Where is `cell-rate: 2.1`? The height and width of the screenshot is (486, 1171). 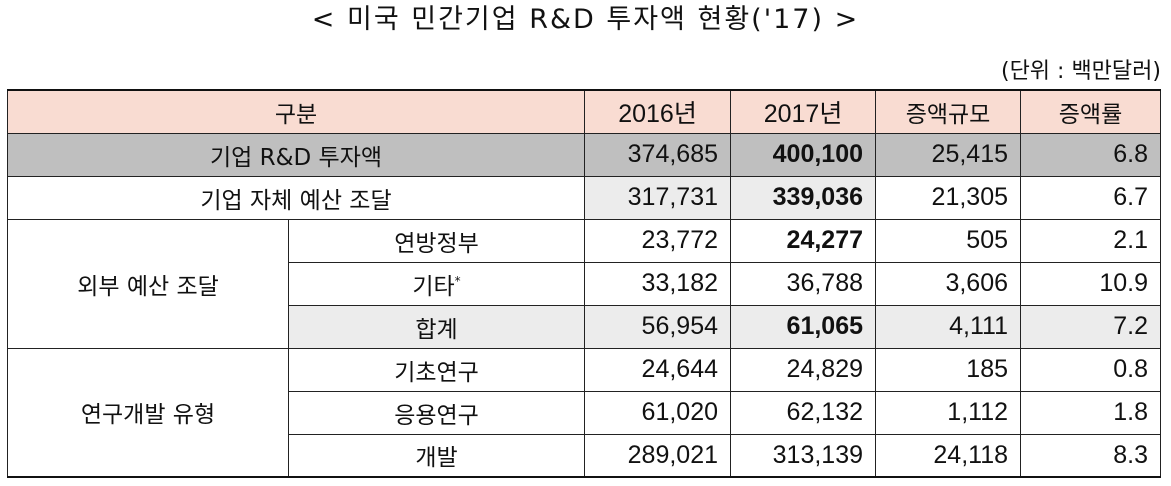 cell-rate: 2.1 is located at coordinates (1091, 240).